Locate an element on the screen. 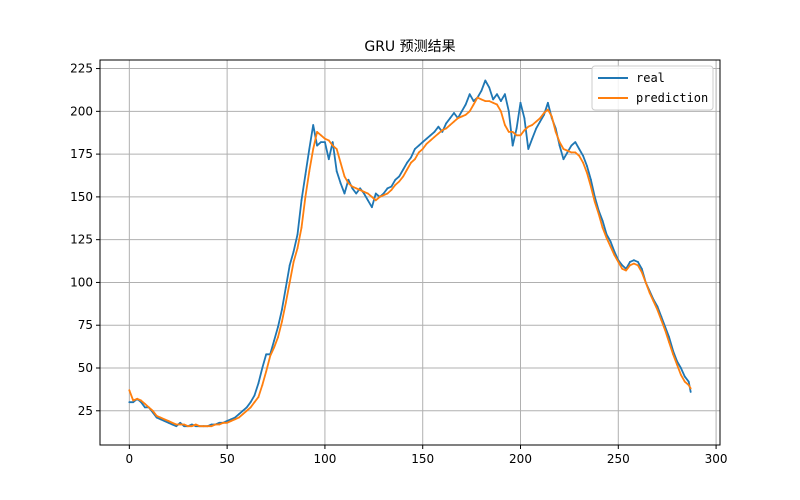 The width and height of the screenshot is (800, 500). chart-title: GRU 预测结果 is located at coordinates (409, 47).